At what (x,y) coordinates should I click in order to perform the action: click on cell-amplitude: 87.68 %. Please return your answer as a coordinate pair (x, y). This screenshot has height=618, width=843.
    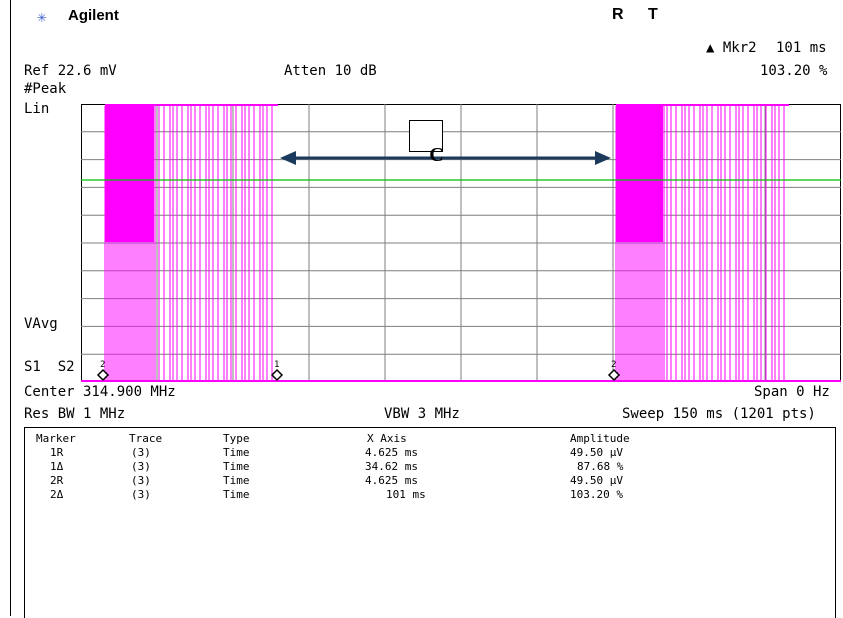
    Looking at the image, I should click on (600, 466).